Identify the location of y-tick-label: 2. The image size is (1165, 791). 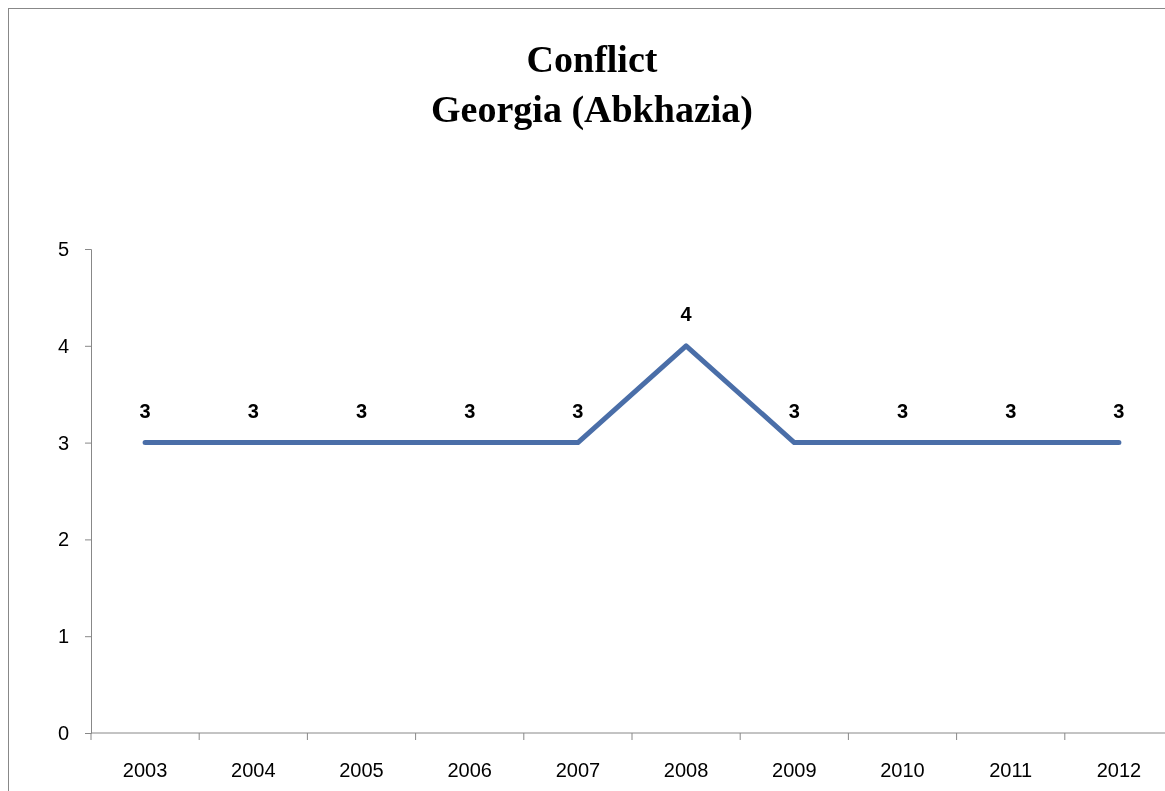
(63, 539).